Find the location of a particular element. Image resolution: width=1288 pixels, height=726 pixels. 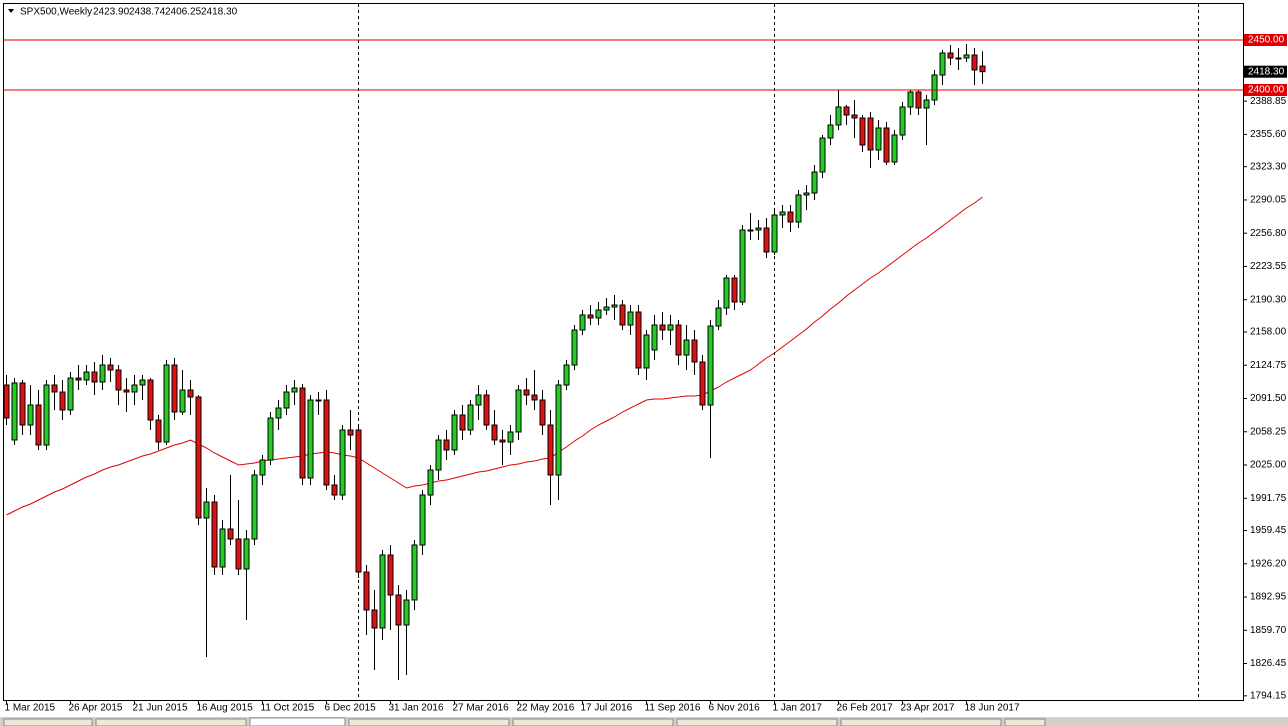

x-tick-label: 18 Jun 2017 is located at coordinates (992, 708).